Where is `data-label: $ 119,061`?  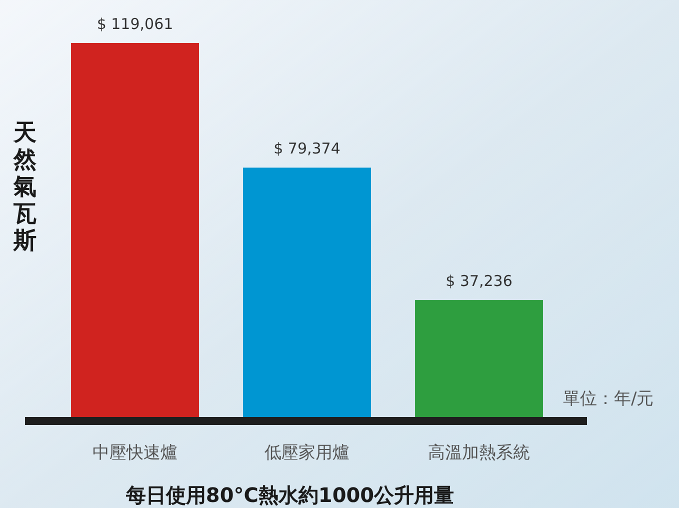 data-label: $ 119,061 is located at coordinates (135, 24).